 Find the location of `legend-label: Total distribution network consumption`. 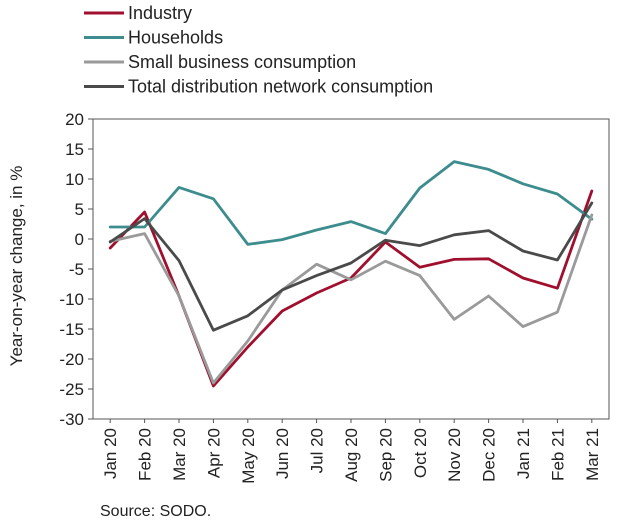

legend-label: Total distribution network consumption is located at coordinates (280, 87).